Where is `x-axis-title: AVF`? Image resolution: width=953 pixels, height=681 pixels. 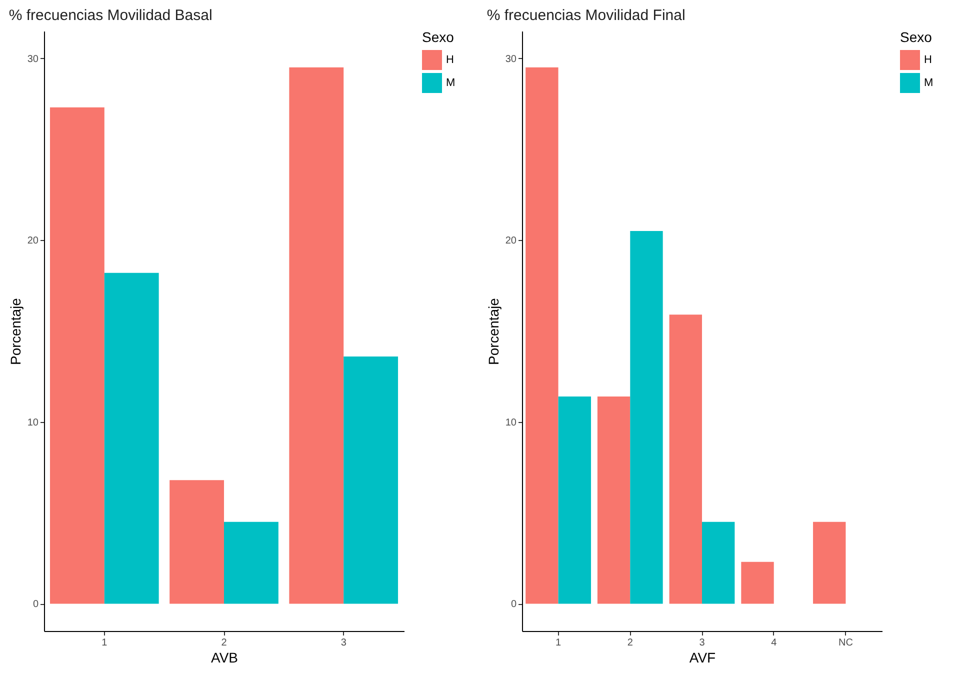
x-axis-title: AVF is located at coordinates (702, 658).